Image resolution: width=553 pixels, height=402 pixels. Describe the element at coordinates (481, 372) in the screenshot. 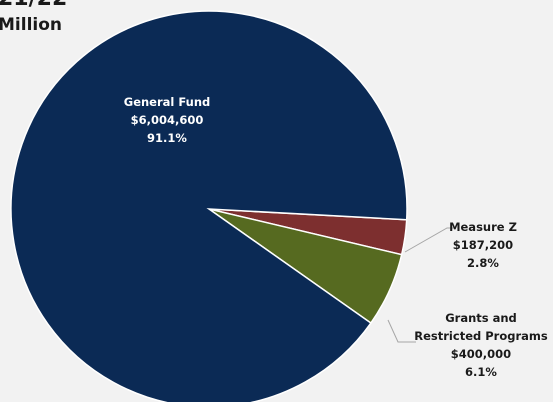

I see `label-grants-percent: 6.1%` at that location.